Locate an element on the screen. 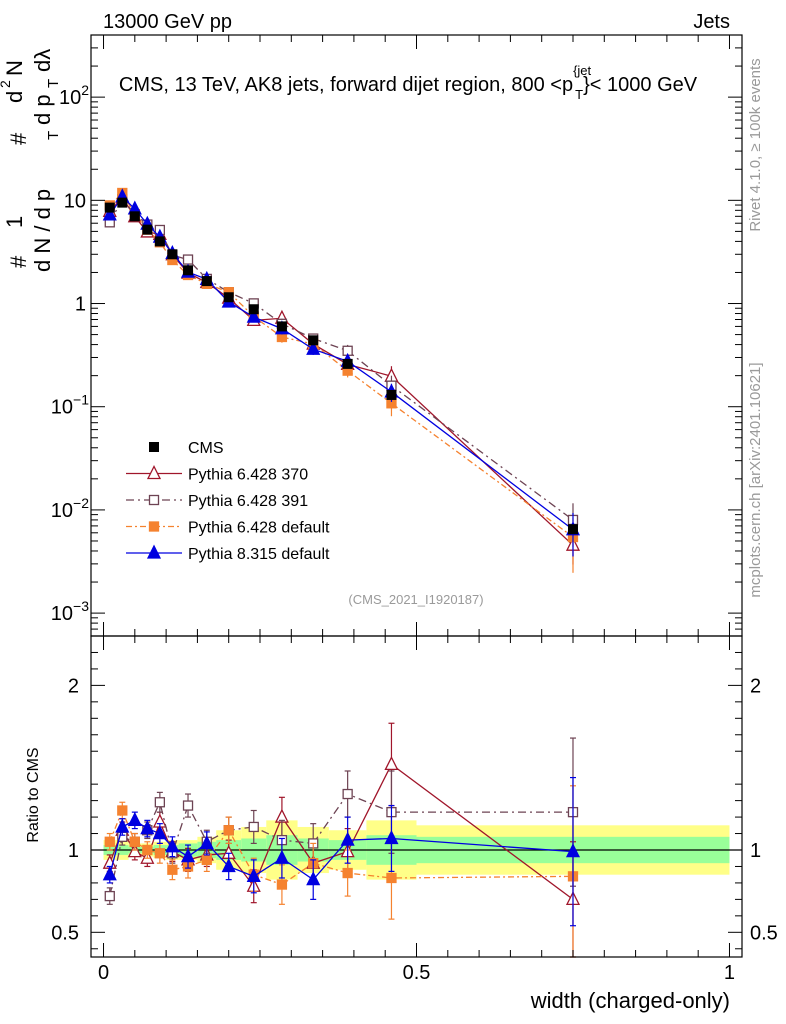 The width and height of the screenshot is (786, 1024). y-label-two: 2 is located at coordinates (6, 84).